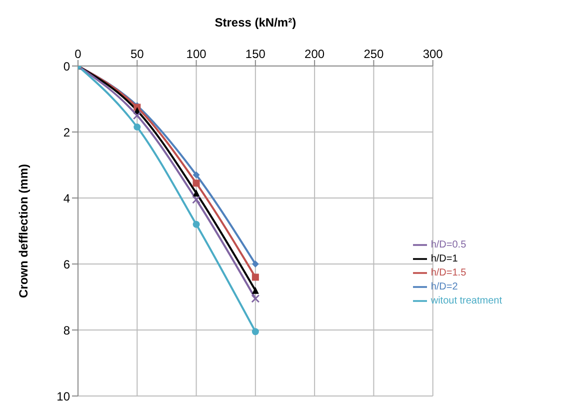  Describe the element at coordinates (78, 54) in the screenshot. I see `x-tick-label: 0` at that location.